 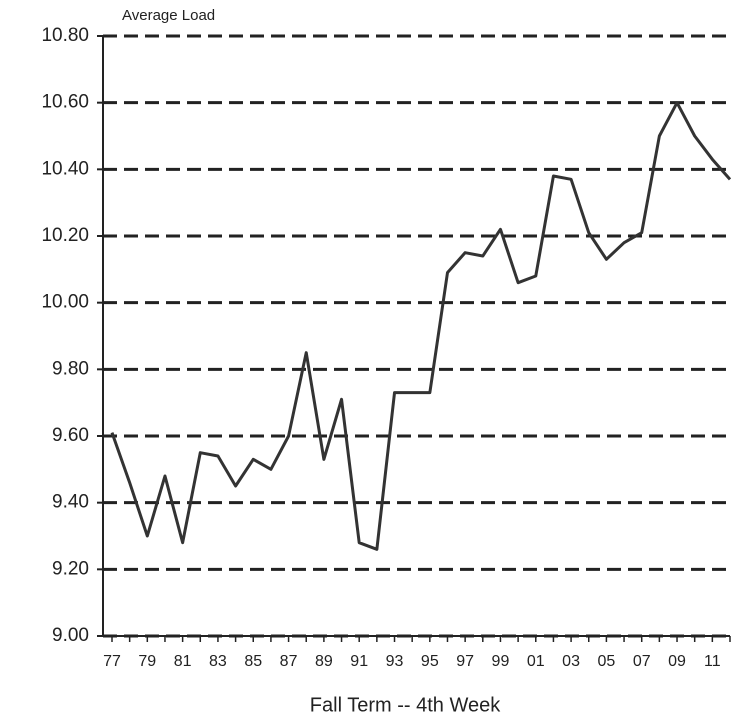 What do you see at coordinates (147, 661) in the screenshot?
I see `x-tick-label: 79` at bounding box center [147, 661].